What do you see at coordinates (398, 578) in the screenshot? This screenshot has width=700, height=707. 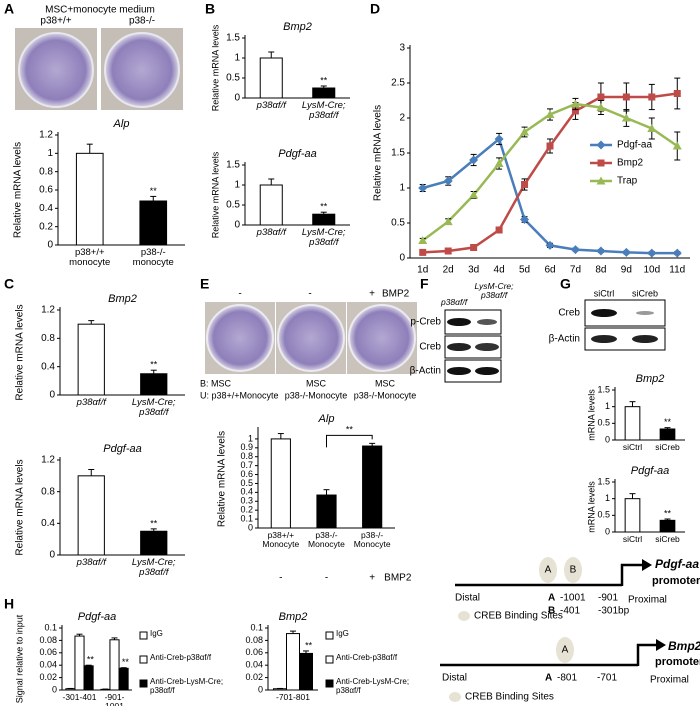 I see `treatment-name: BMP2` at bounding box center [398, 578].